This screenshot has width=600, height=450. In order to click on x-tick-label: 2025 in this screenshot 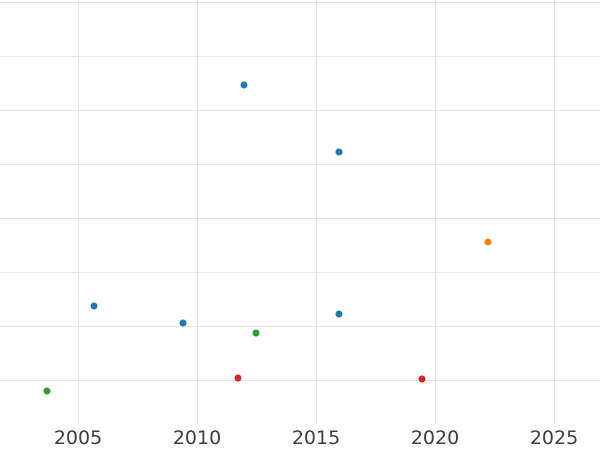, I will do `click(554, 438)`.